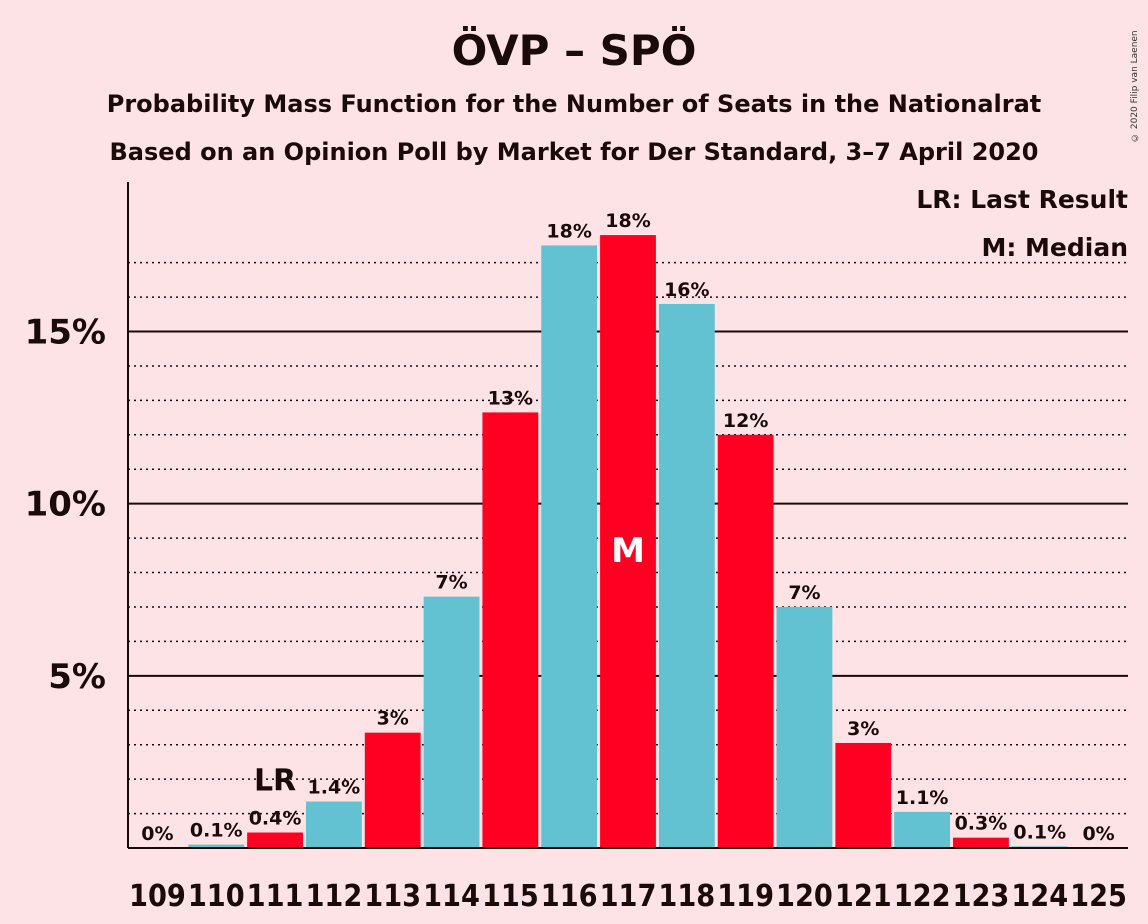 The height and width of the screenshot is (924, 1148). I want to click on legend-last-result: LR: Last Result, so click(1022, 199).